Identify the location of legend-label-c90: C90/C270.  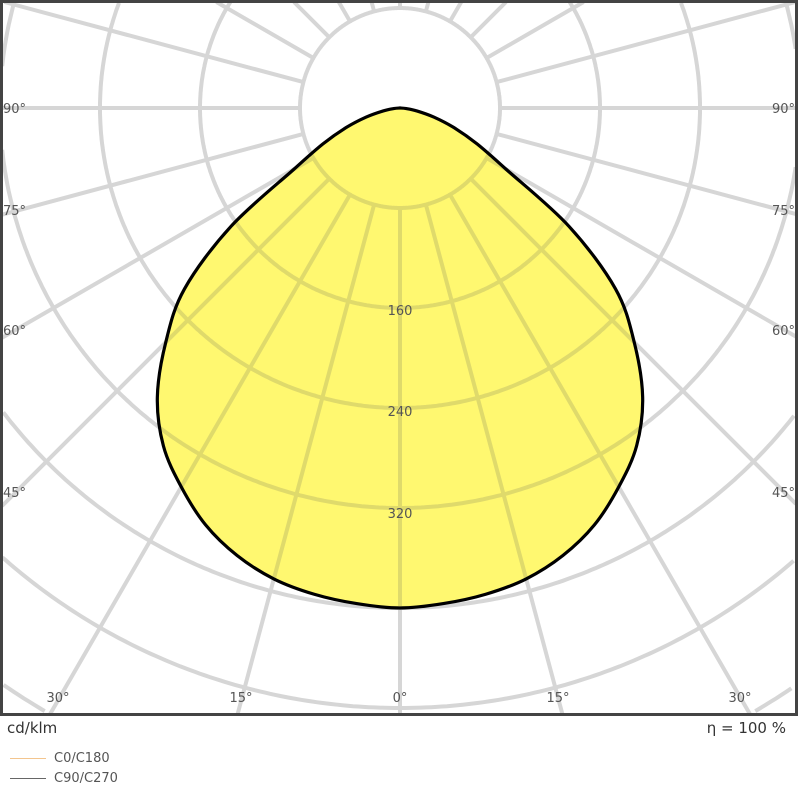
(86, 778).